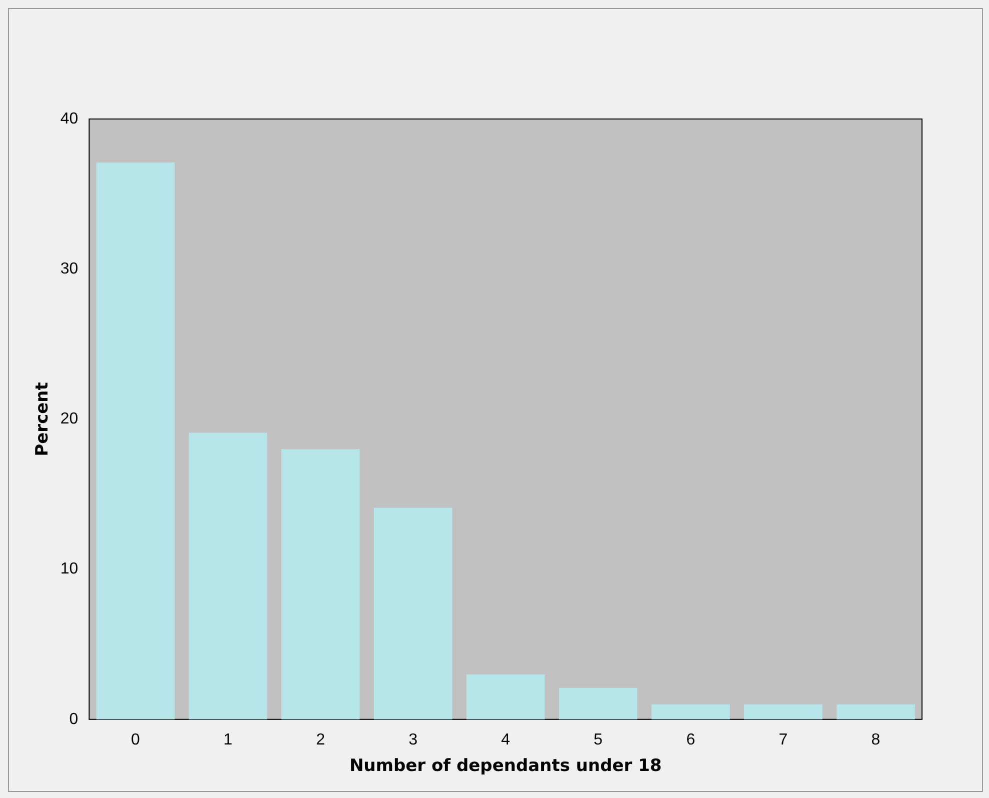  I want to click on x-tick-label: 6, so click(691, 739).